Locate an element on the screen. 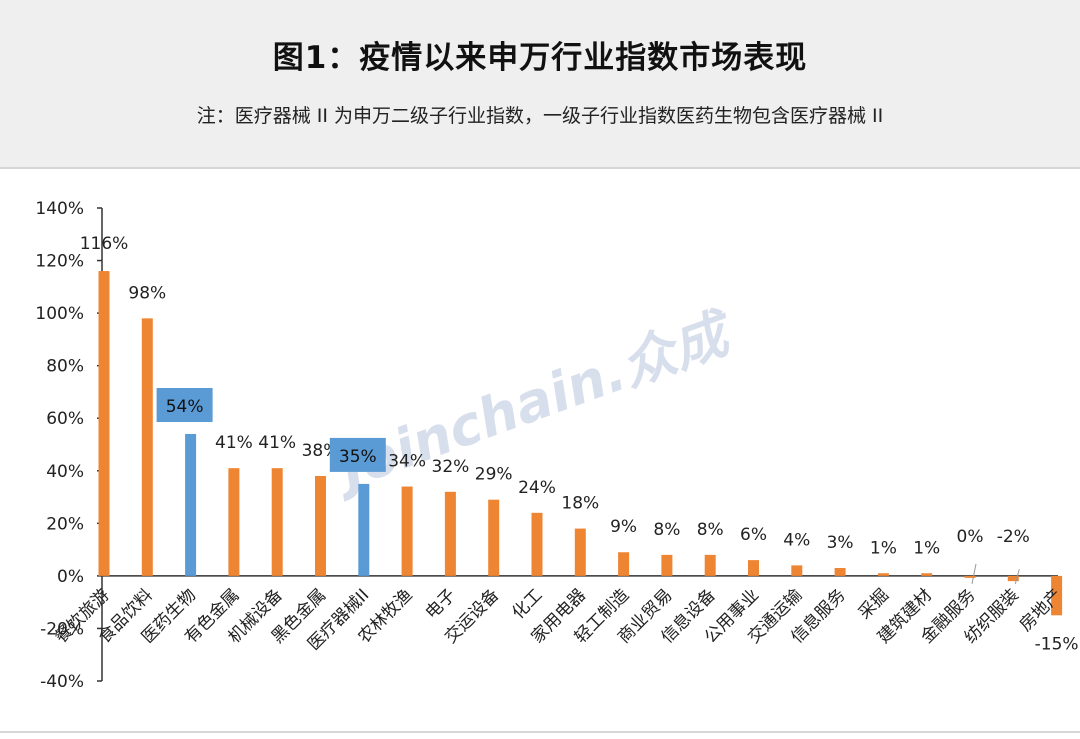 Image resolution: width=1080 pixels, height=739 pixels. y-tick-label: 20% is located at coordinates (65, 524).